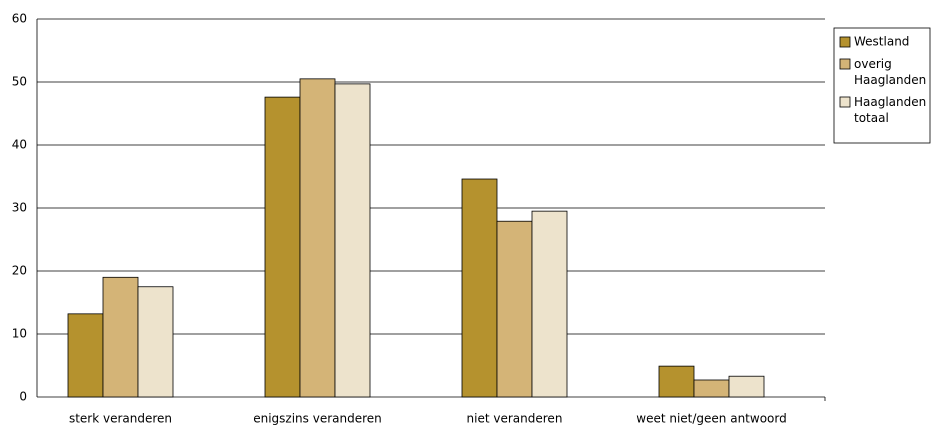 The height and width of the screenshot is (432, 931). I want to click on legend-label: Haaglanden totaal, so click(890, 110).